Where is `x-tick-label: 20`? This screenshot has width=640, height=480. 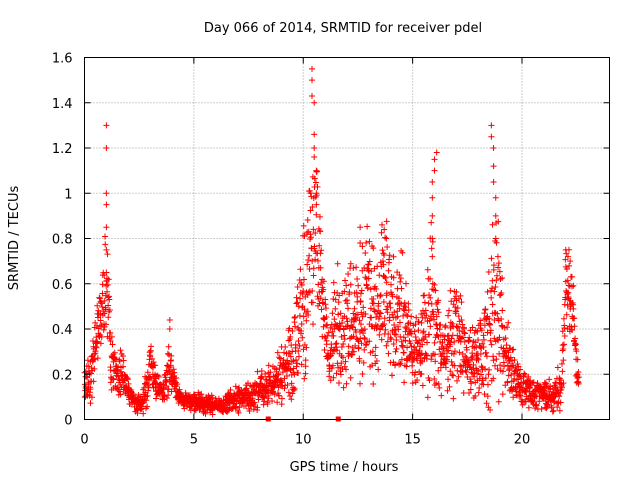 x-tick-label: 20 is located at coordinates (522, 440).